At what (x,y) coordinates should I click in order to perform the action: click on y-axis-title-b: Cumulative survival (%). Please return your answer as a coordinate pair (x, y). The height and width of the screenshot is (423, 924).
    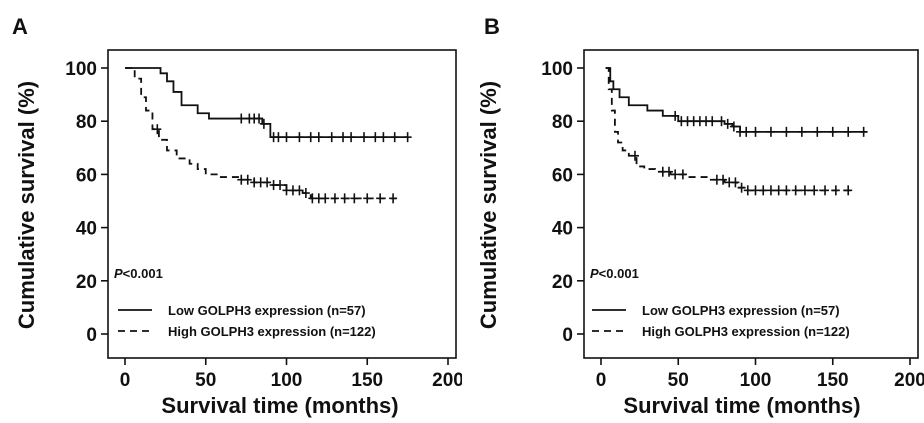
    Looking at the image, I should click on (488, 205).